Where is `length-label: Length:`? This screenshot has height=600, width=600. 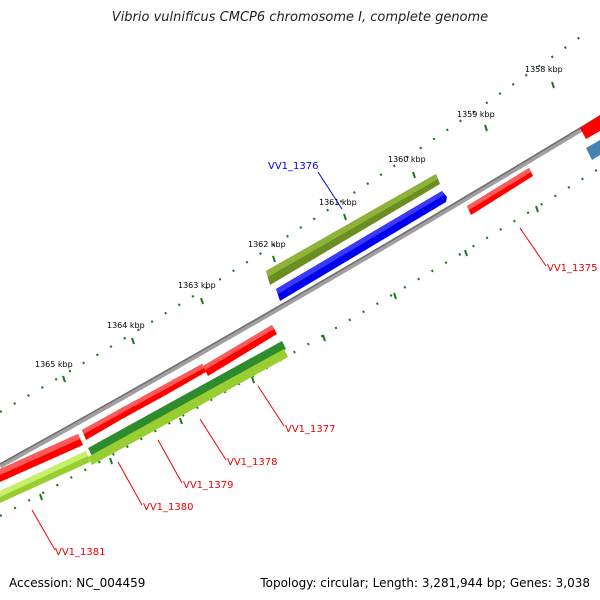
length-label: Length: is located at coordinates (395, 583).